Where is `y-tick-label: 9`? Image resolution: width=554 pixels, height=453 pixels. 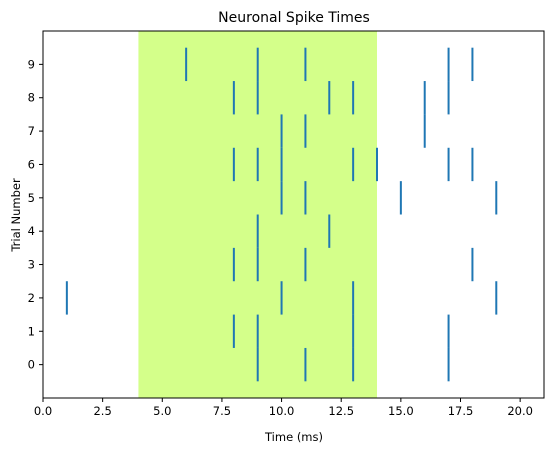 y-tick-label: 9 is located at coordinates (31, 64).